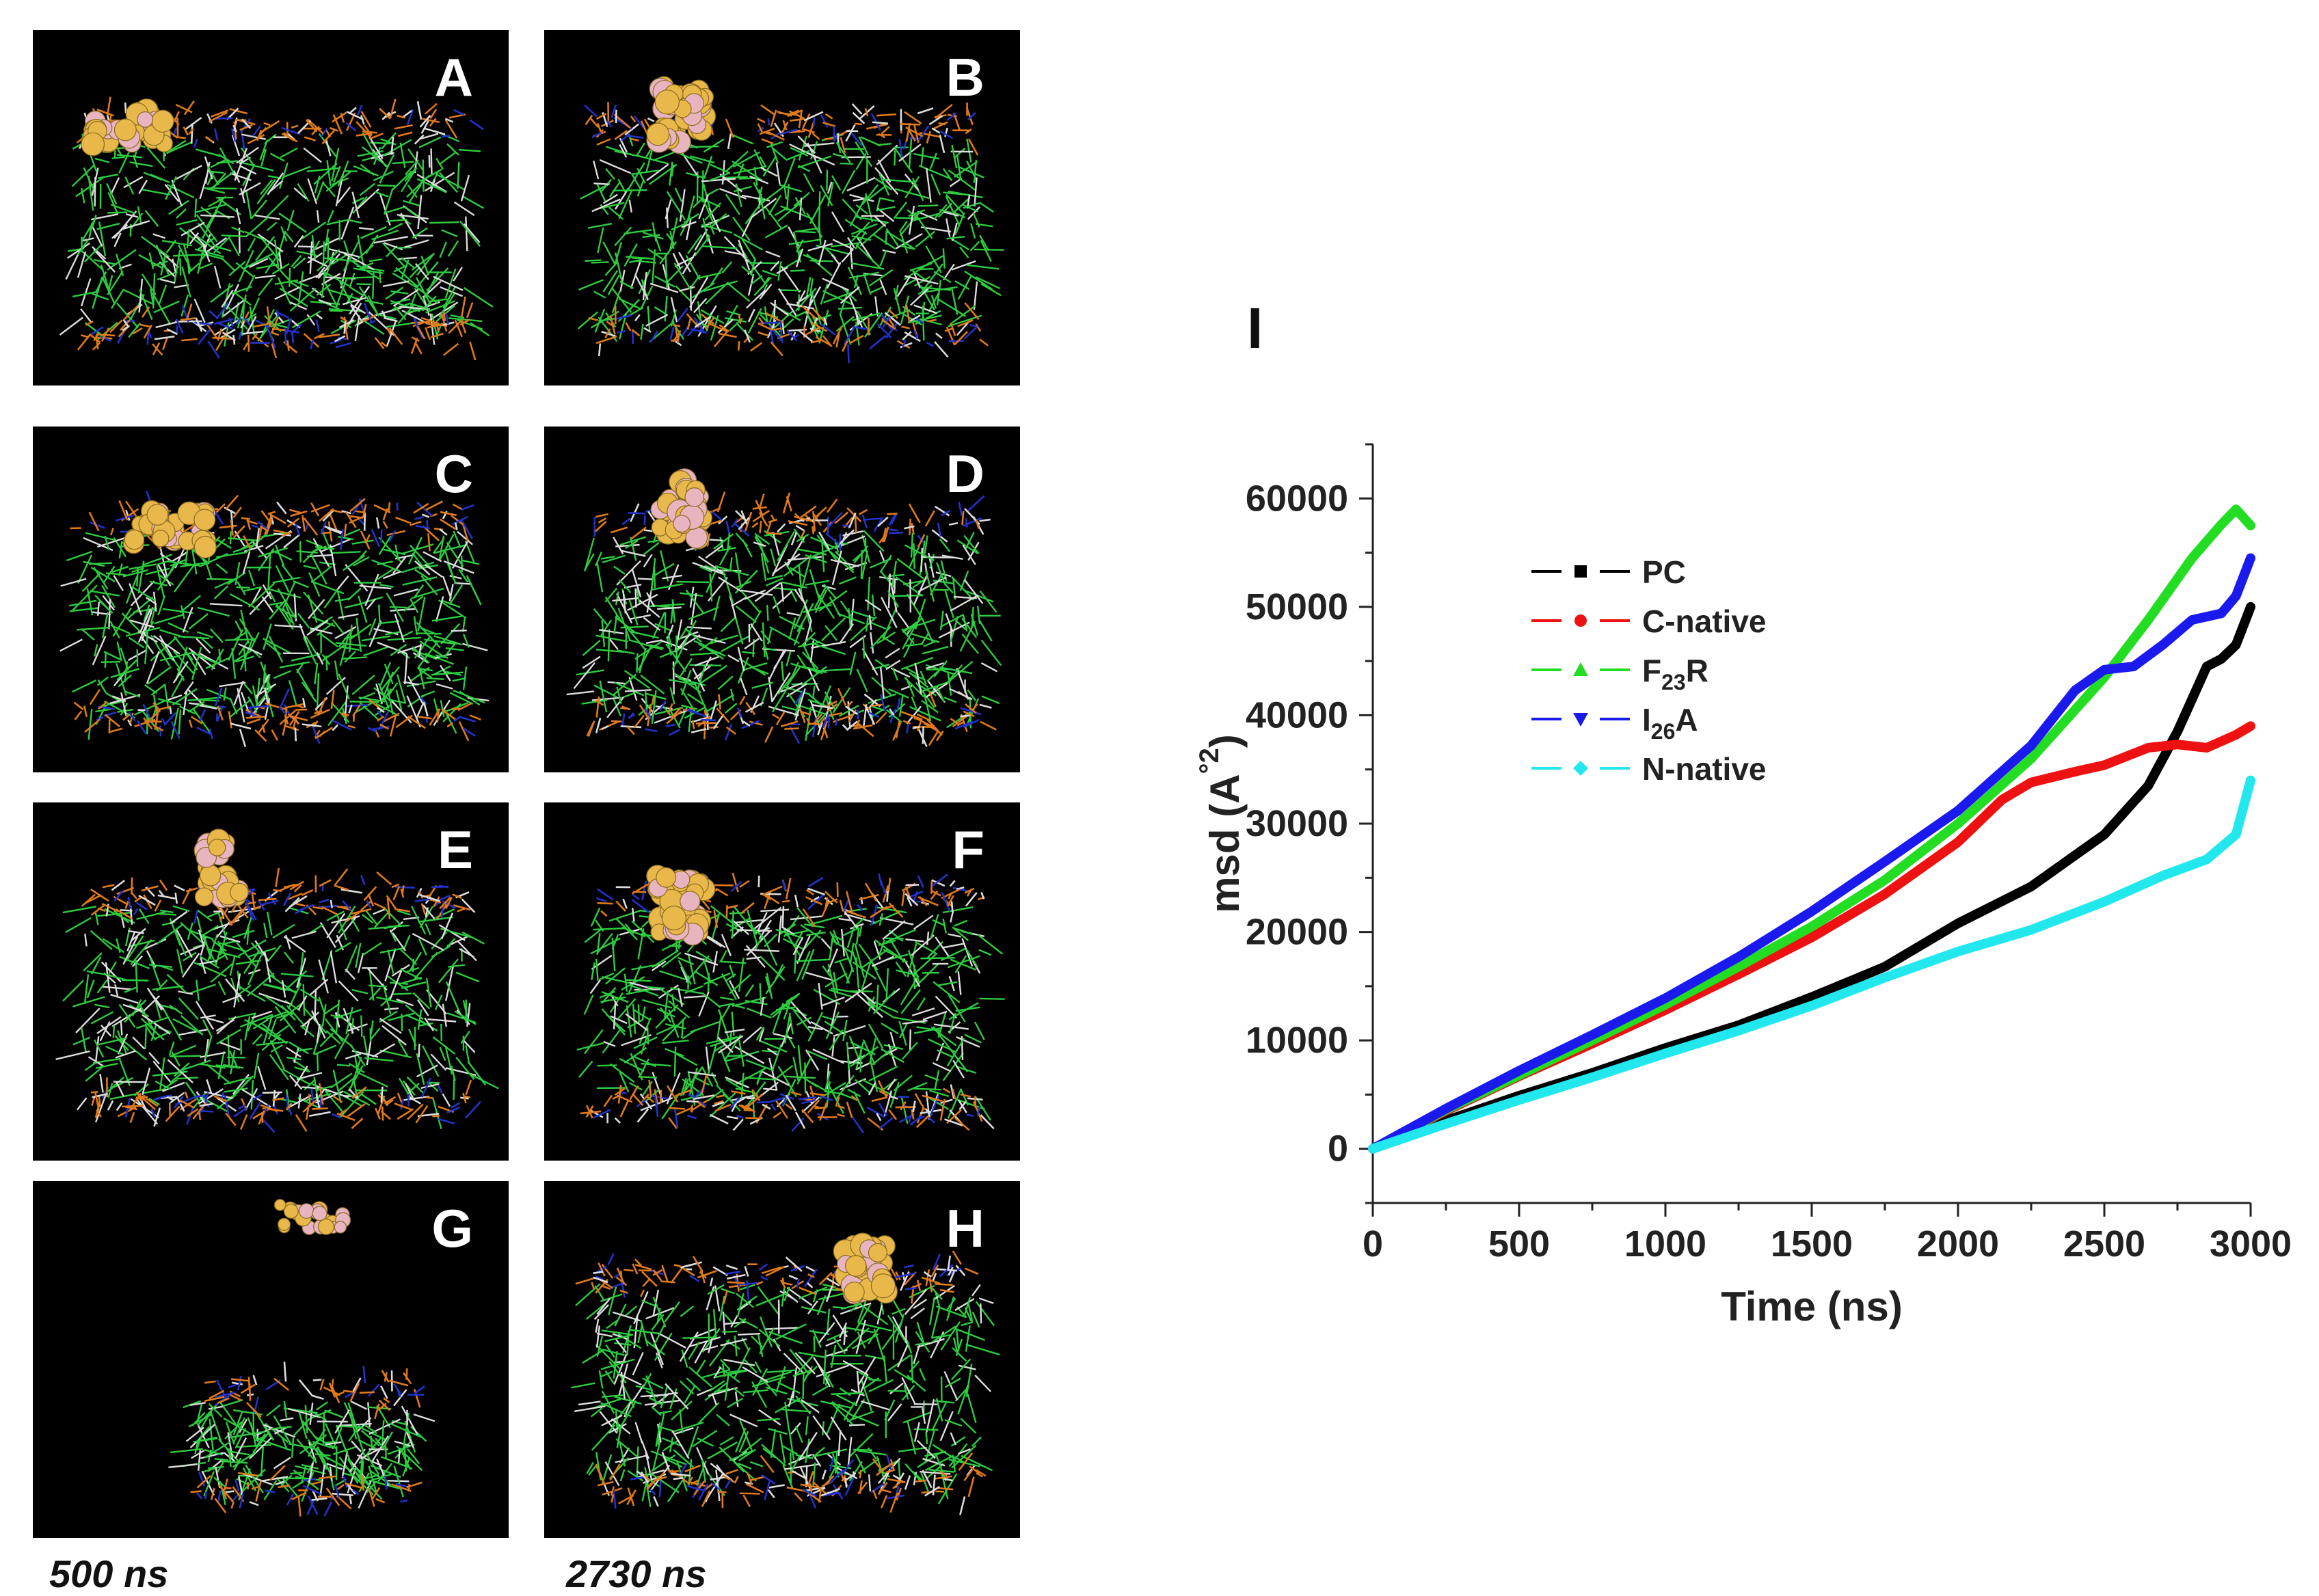  What do you see at coordinates (1297, 714) in the screenshot?
I see `y-tick-label: 40000` at bounding box center [1297, 714].